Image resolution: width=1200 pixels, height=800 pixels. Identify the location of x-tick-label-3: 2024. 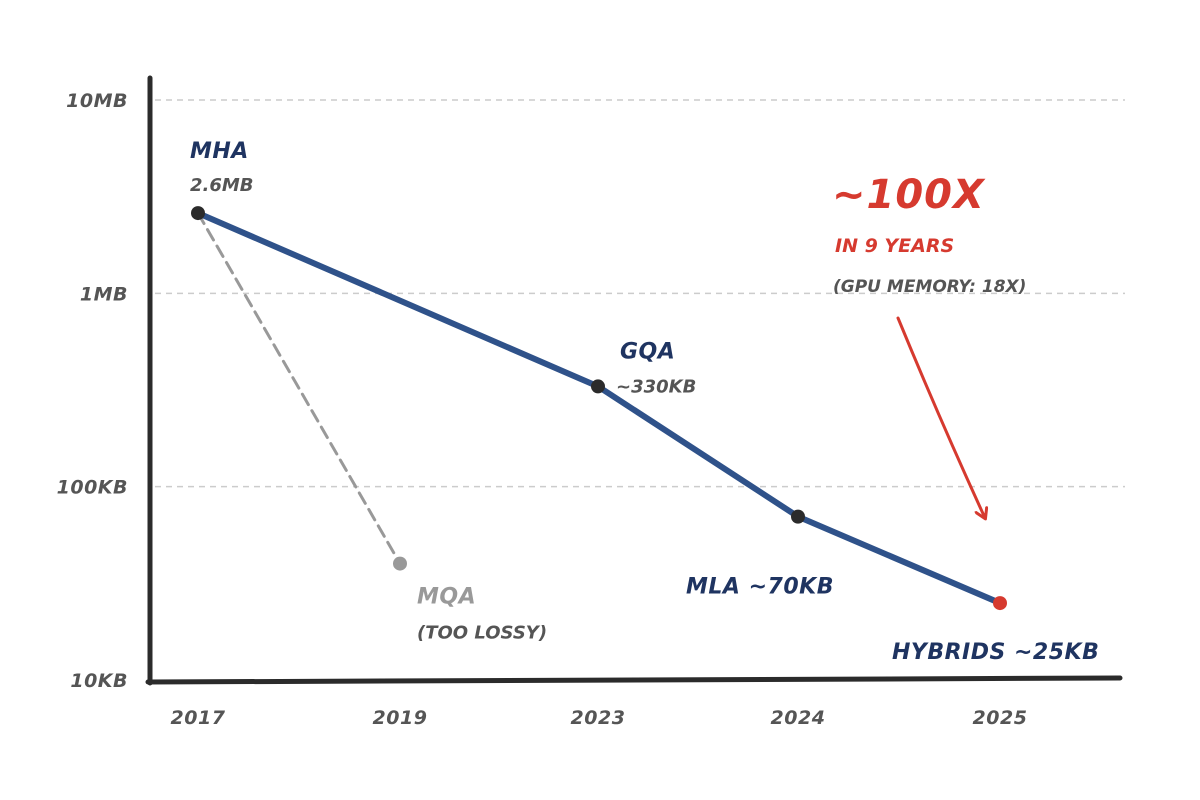
(798, 718).